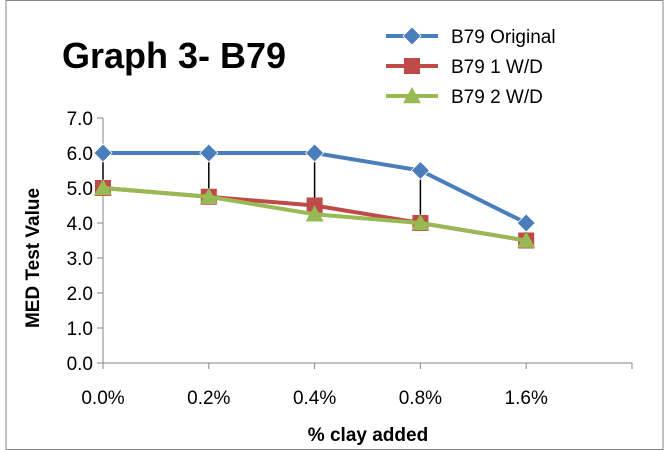 The image size is (669, 450). What do you see at coordinates (174, 55) in the screenshot?
I see `chart-title: Graph 3- B79` at bounding box center [174, 55].